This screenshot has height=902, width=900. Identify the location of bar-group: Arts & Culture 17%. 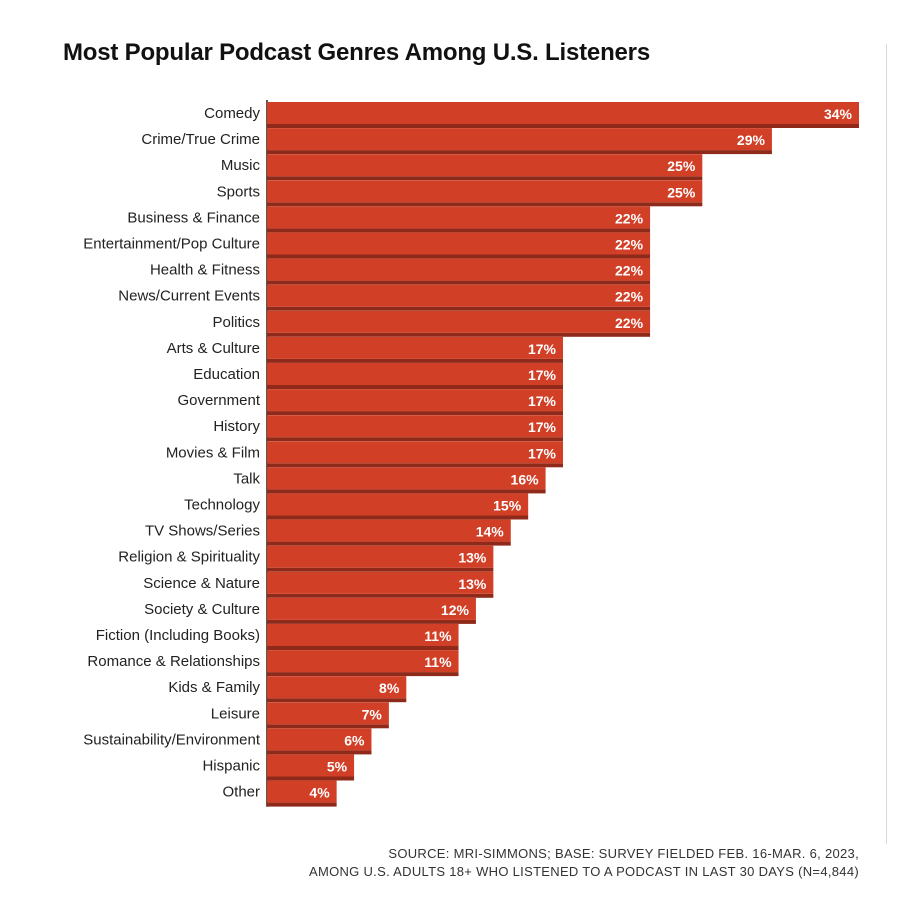
(365, 349).